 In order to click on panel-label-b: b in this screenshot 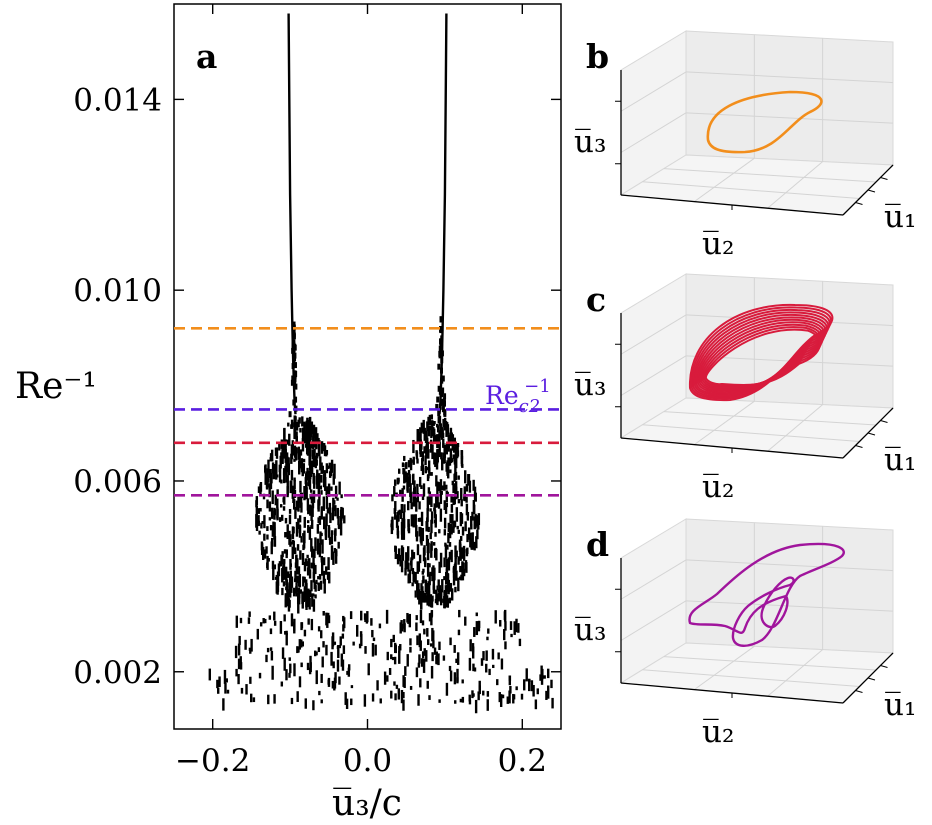, I will do `click(597, 56)`.